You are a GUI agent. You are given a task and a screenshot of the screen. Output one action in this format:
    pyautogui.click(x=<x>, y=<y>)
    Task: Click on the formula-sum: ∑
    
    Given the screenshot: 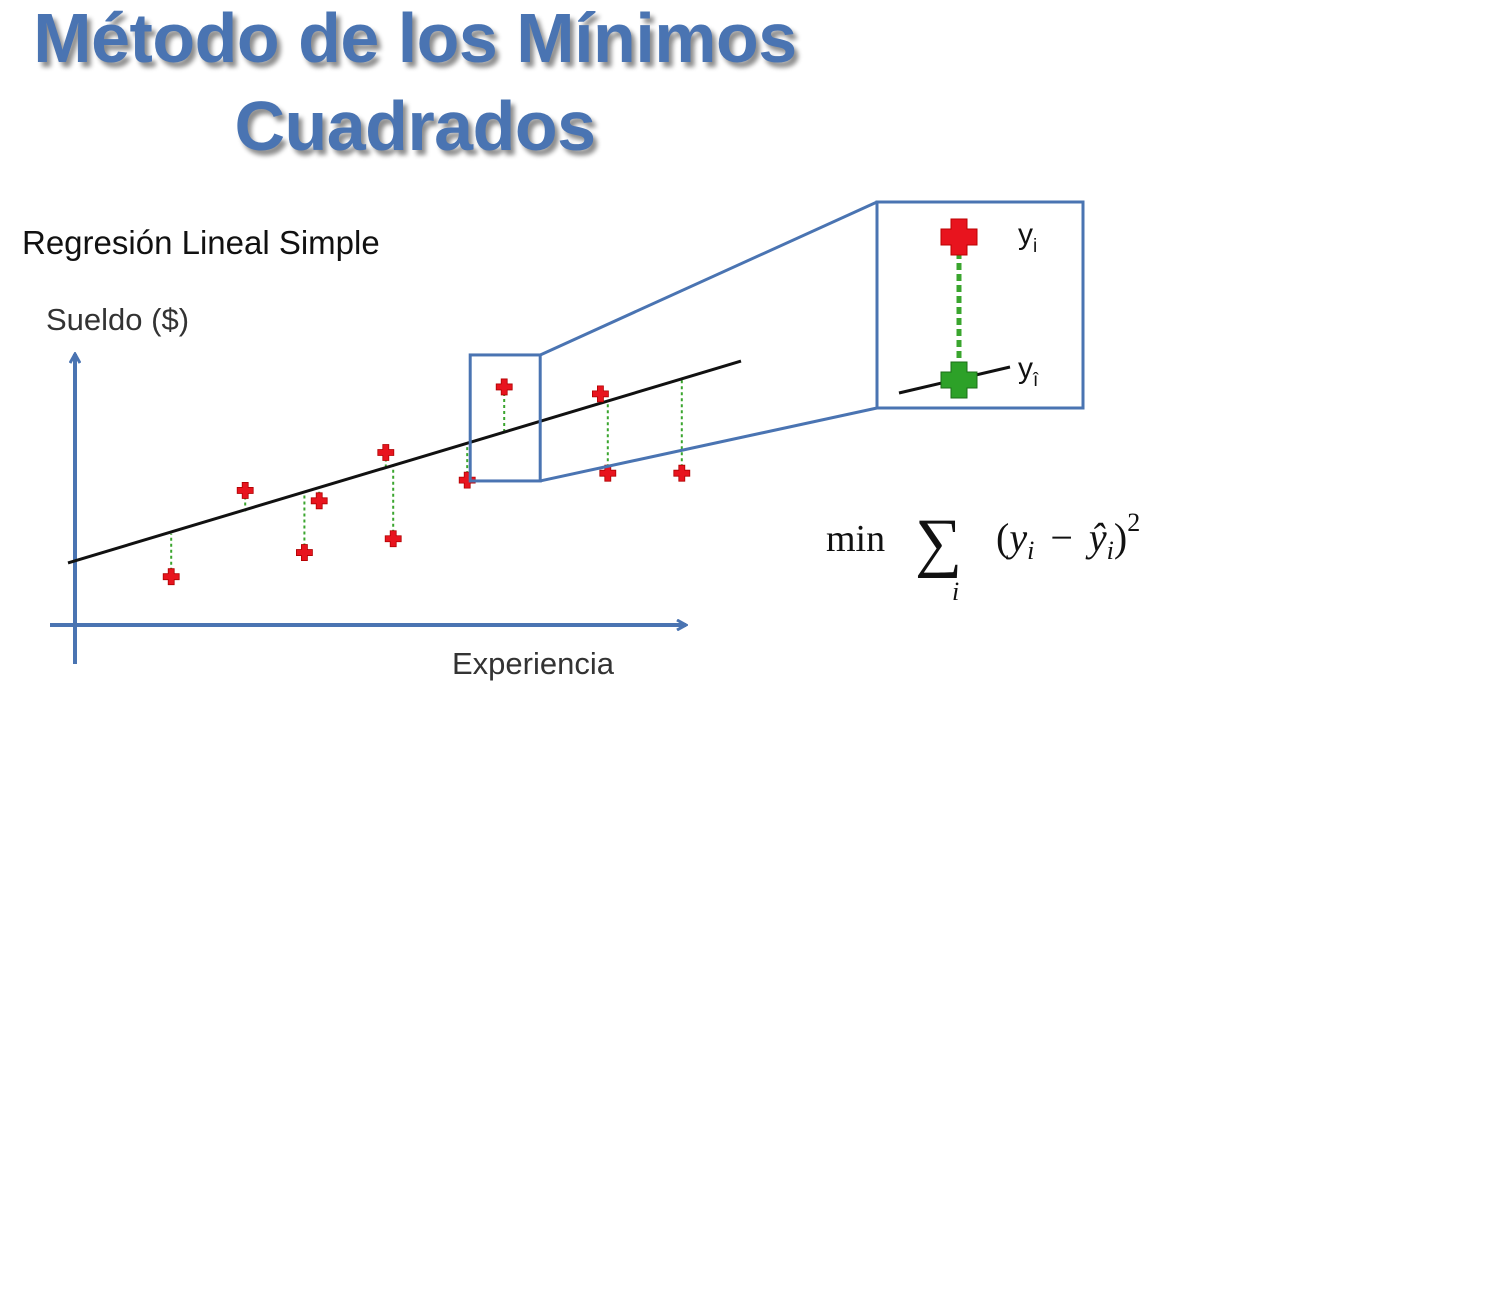 What is the action you would take?
    pyautogui.click(x=938, y=542)
    